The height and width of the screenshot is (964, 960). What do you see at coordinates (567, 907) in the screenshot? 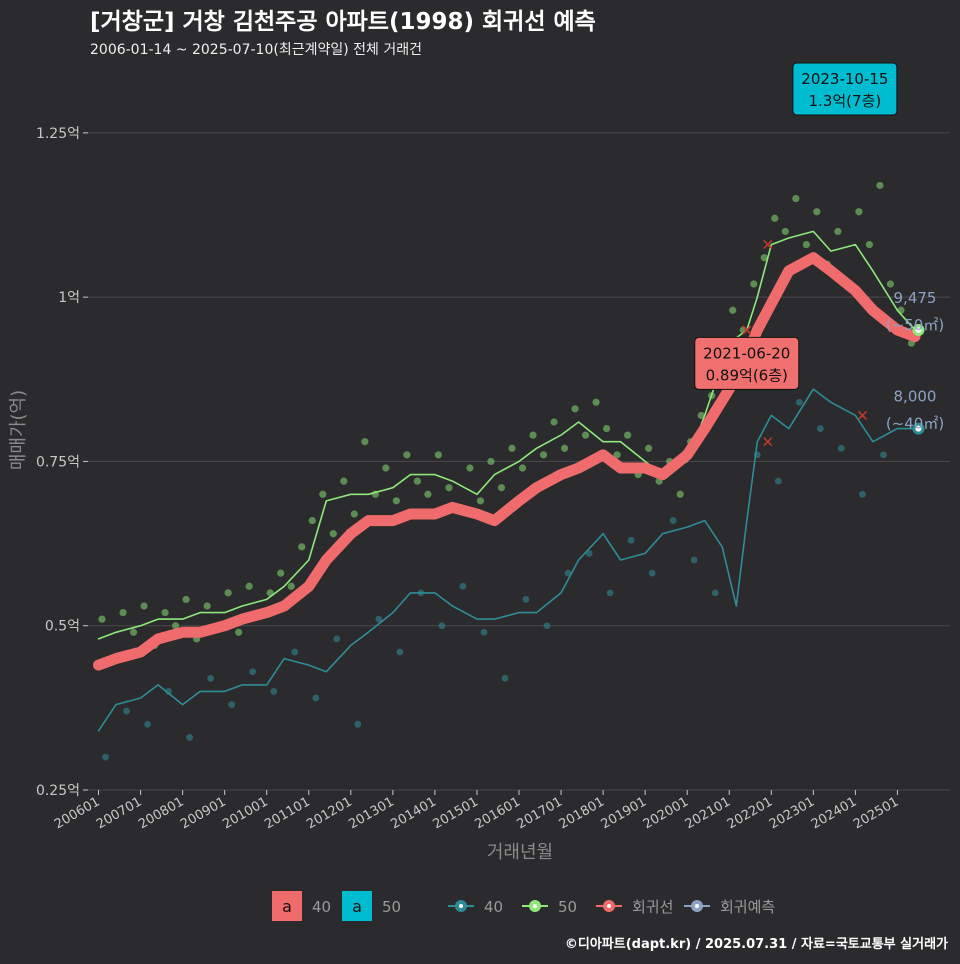
I see `legend-key-label: 50` at bounding box center [567, 907].